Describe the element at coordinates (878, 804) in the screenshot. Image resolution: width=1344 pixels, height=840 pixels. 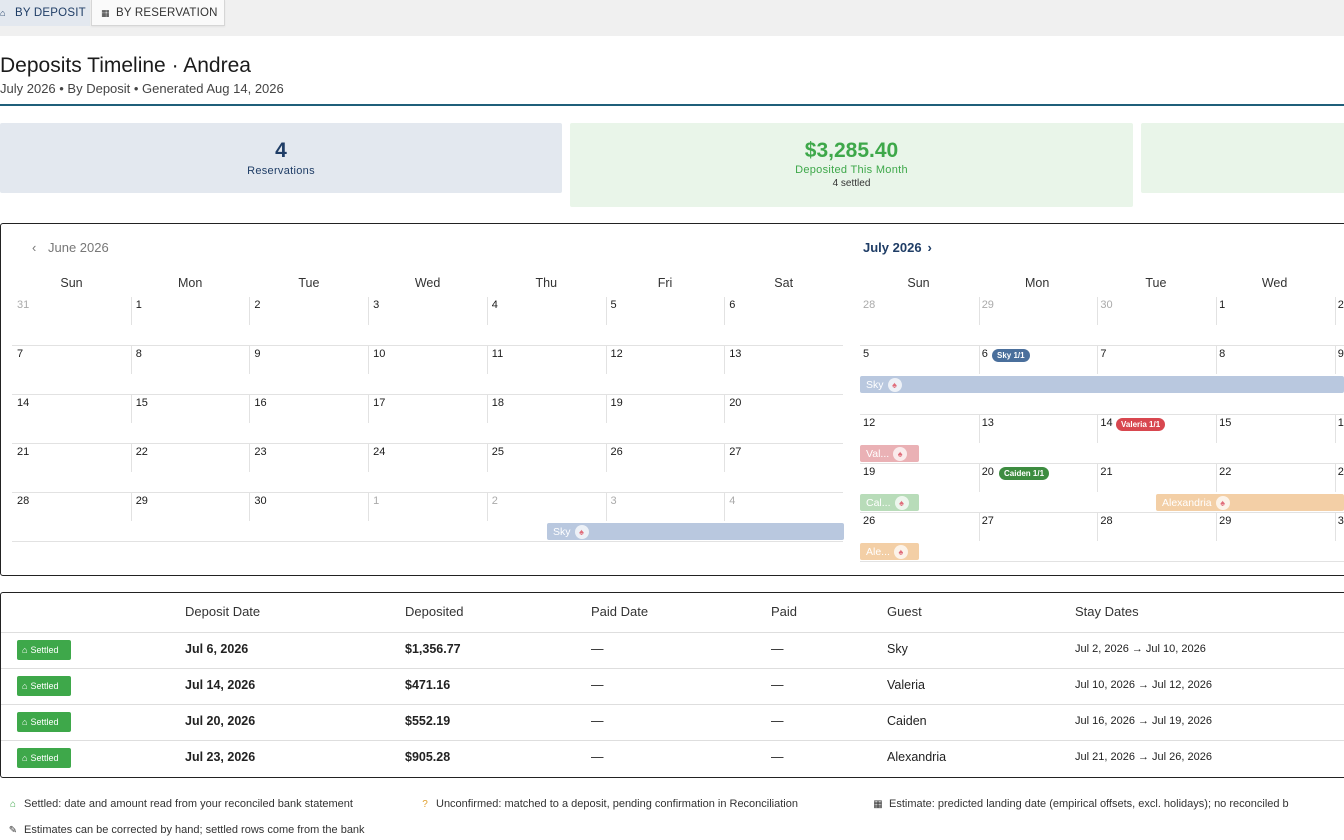
I see `calendar-icon: ▦` at that location.